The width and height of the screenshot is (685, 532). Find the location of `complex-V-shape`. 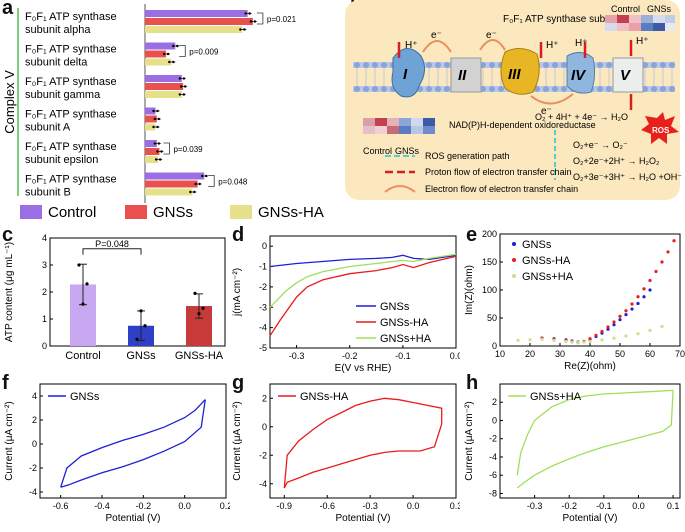

complex-V-shape is located at coordinates (628, 75).